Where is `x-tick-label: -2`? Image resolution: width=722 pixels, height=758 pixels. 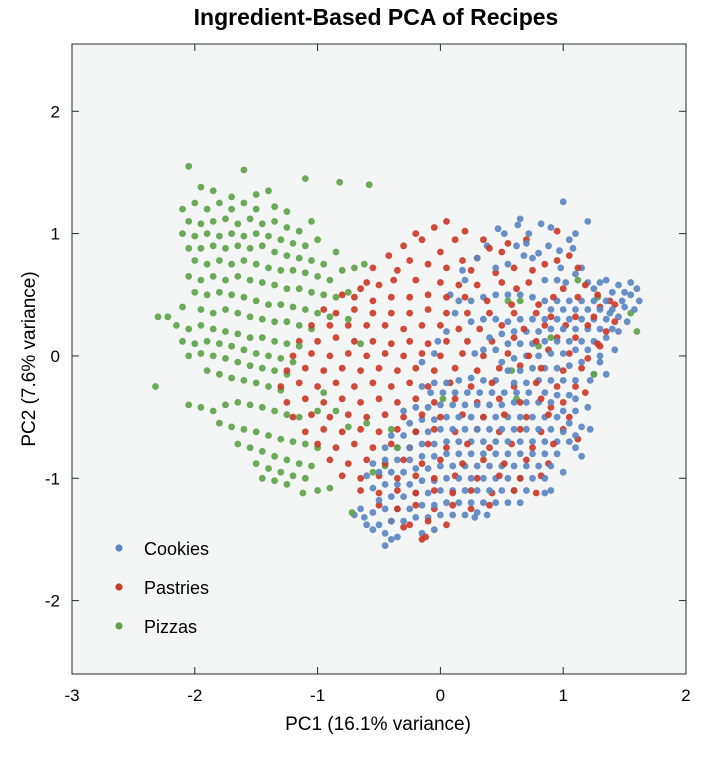
x-tick-label: -2 is located at coordinates (194, 695).